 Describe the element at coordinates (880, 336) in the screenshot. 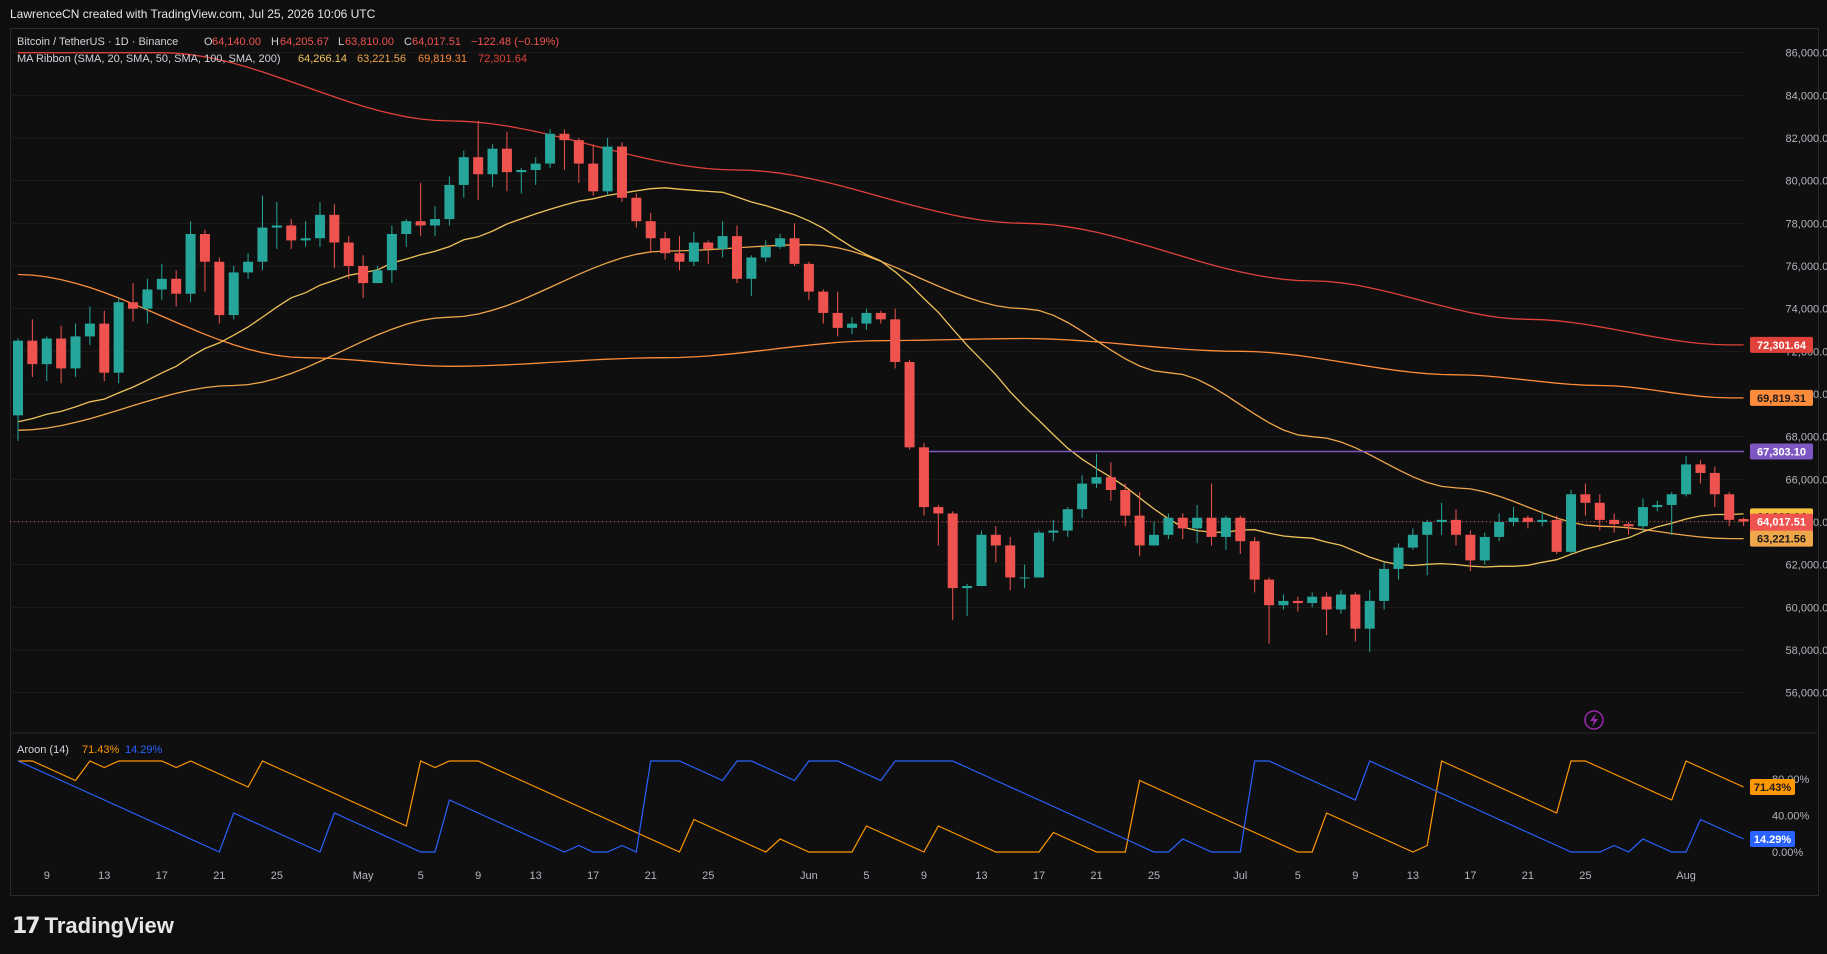

I see `ma100-line` at that location.